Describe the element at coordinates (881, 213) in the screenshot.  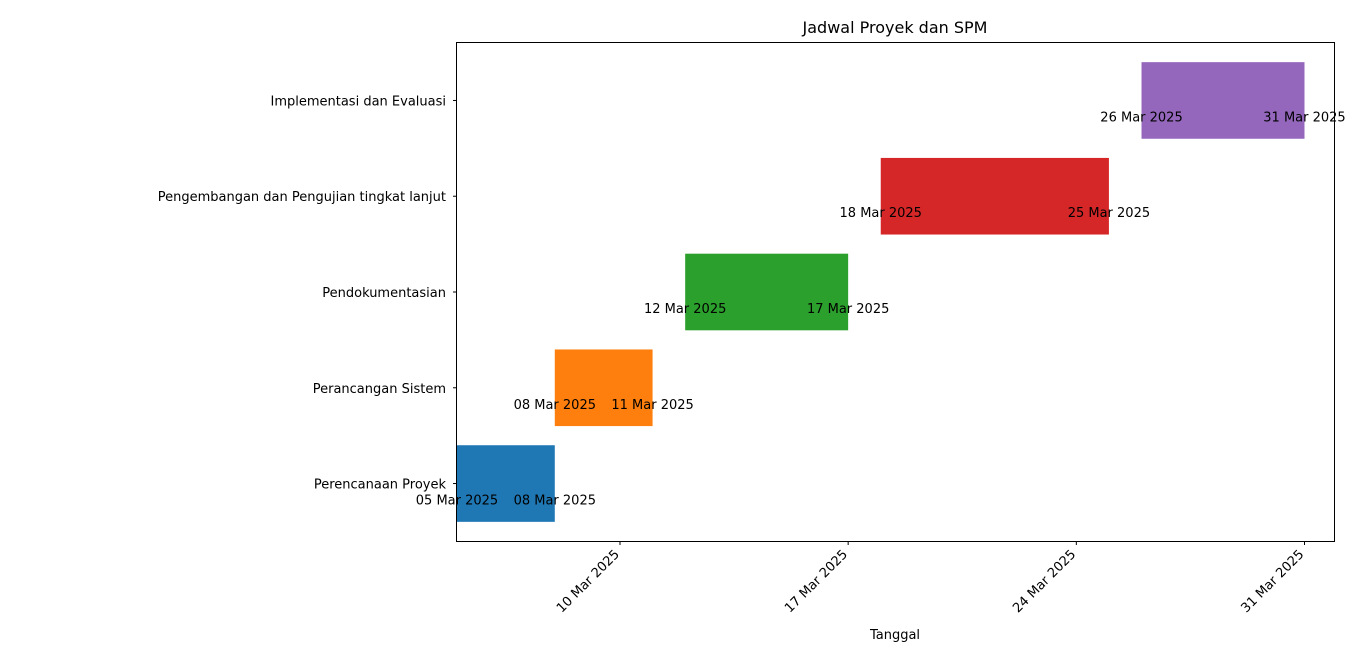
I see `bar-start-label-3: 18 Mar 2025` at that location.